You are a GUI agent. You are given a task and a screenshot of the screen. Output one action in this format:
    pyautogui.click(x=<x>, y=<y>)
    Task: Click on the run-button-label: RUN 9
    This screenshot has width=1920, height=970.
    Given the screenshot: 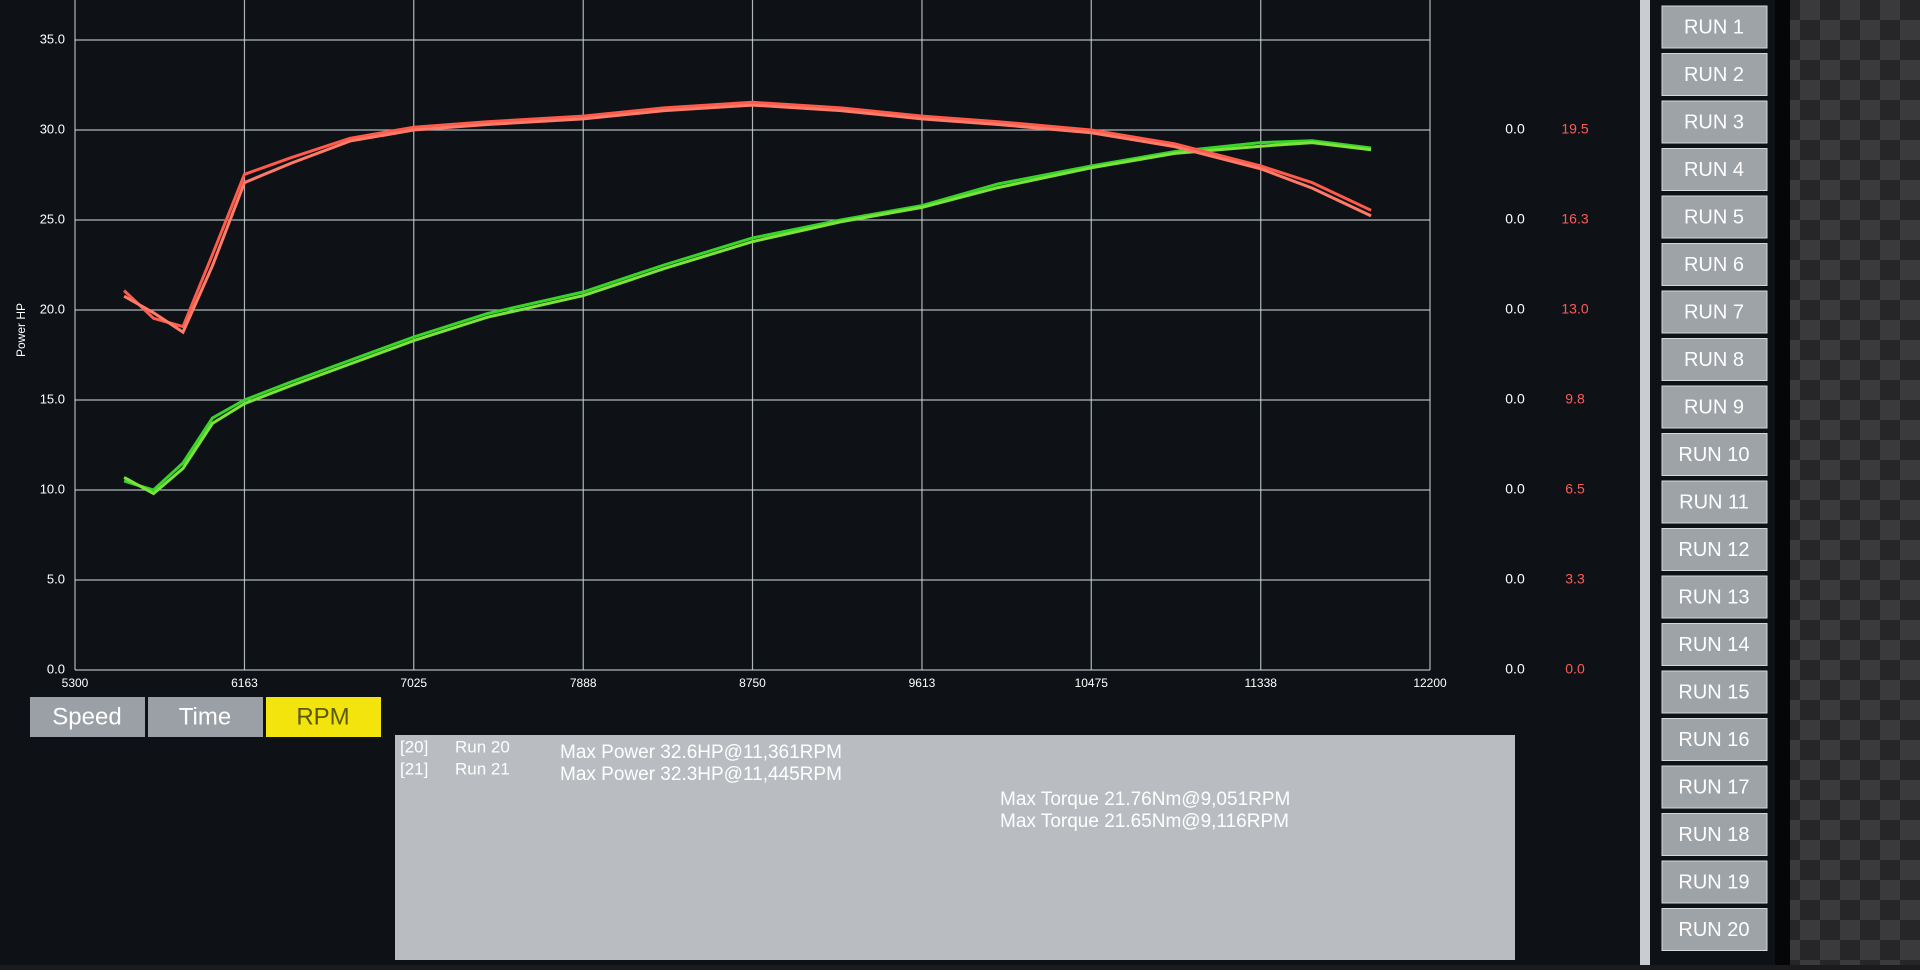 What is the action you would take?
    pyautogui.click(x=1714, y=407)
    